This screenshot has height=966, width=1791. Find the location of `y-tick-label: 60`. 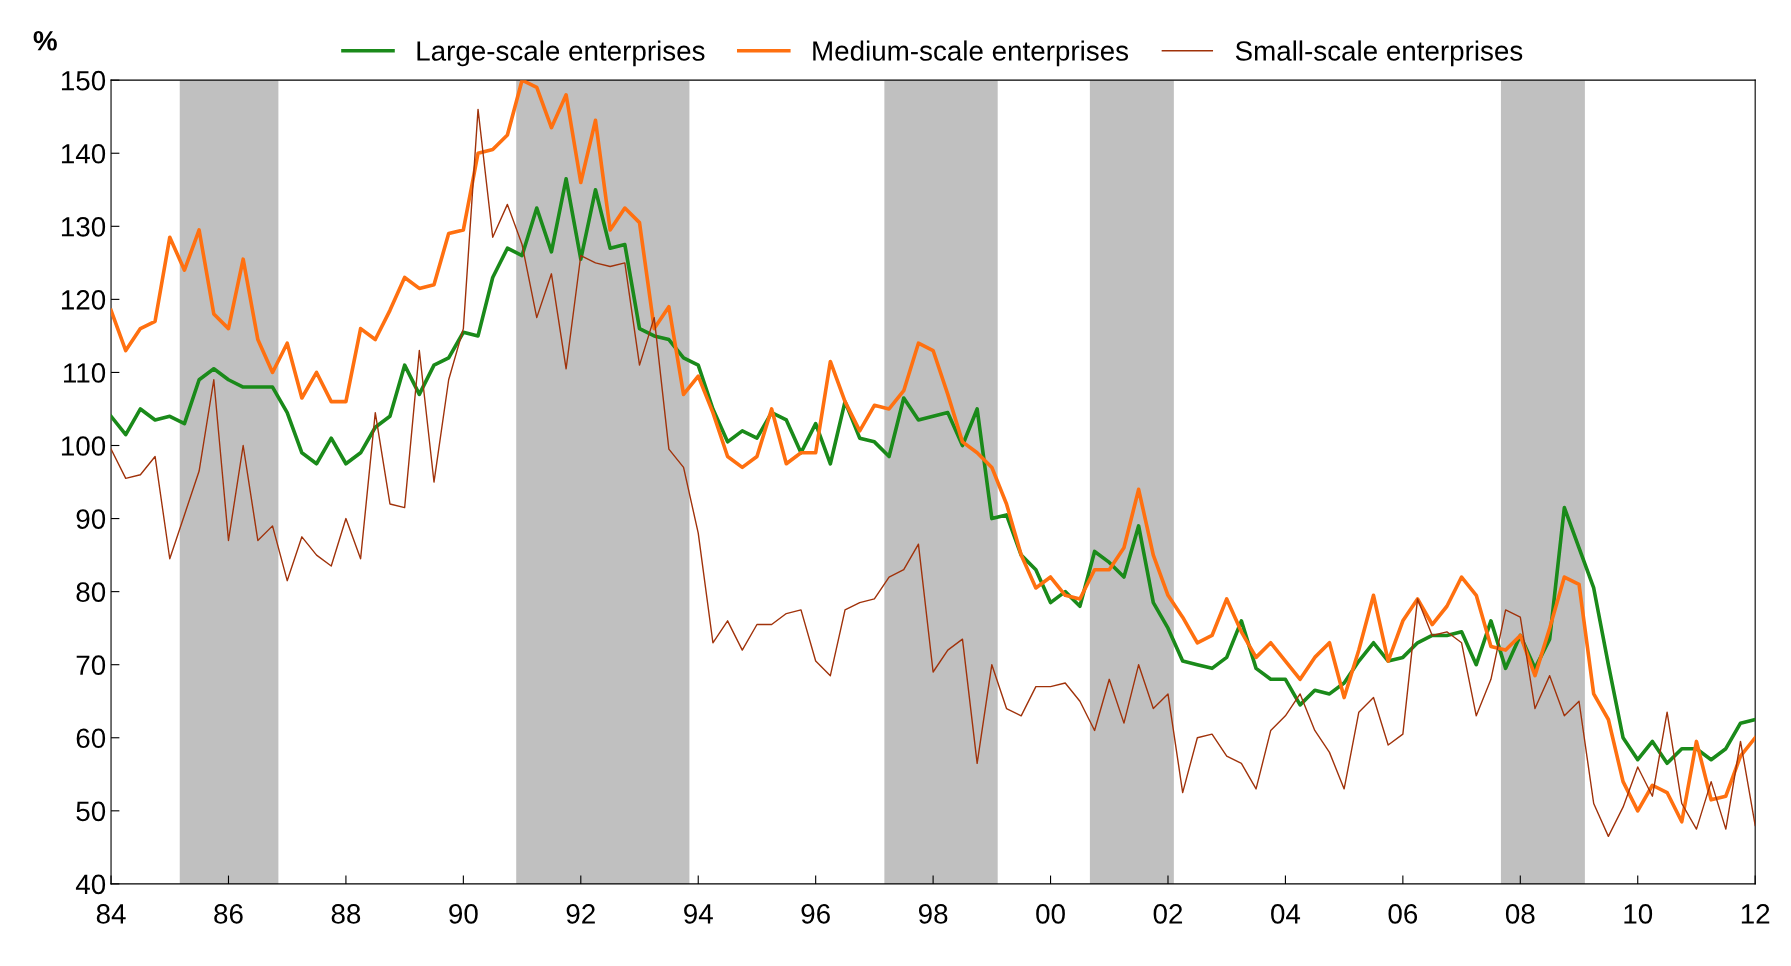

y-tick-label: 60 is located at coordinates (91, 738).